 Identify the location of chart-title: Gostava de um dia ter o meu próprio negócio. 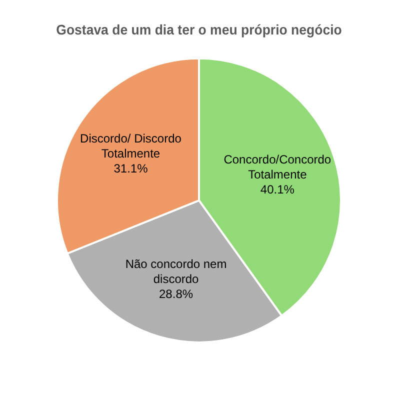
(199, 30).